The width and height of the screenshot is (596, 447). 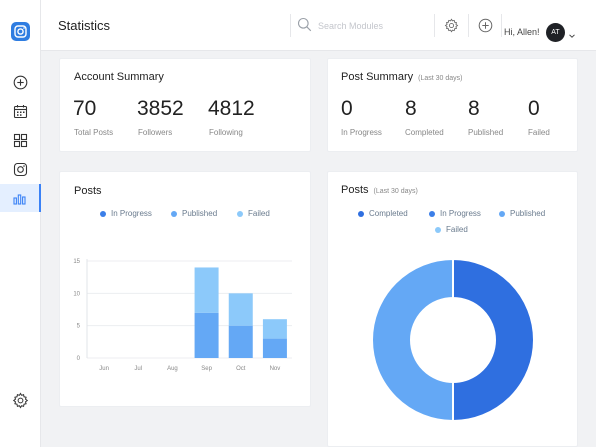 What do you see at coordinates (440, 78) in the screenshot?
I see `post-summary-subtitle: (Last 30 days)` at bounding box center [440, 78].